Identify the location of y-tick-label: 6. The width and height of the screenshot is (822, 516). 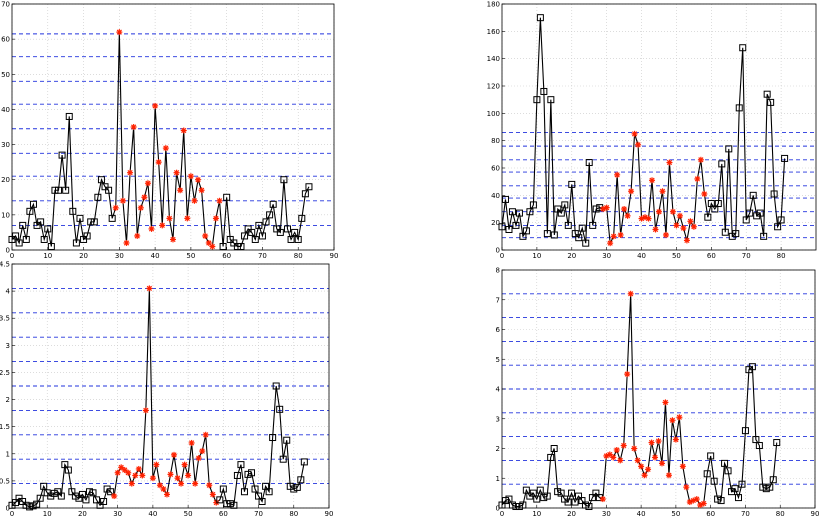
(498, 330).